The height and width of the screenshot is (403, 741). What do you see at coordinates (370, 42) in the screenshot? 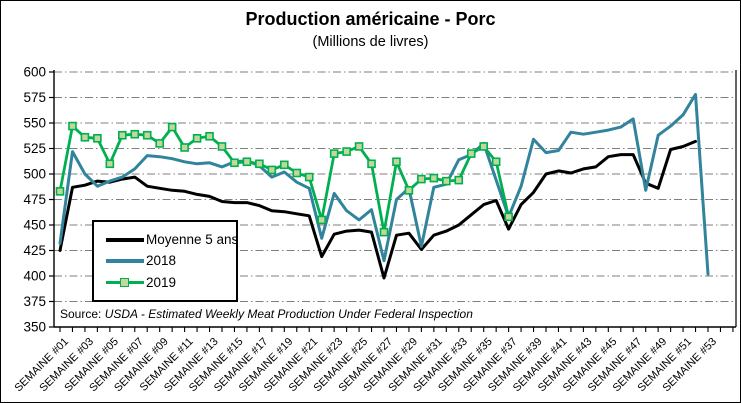
I see `chart-subtitle: (Millions de livres)` at bounding box center [370, 42].